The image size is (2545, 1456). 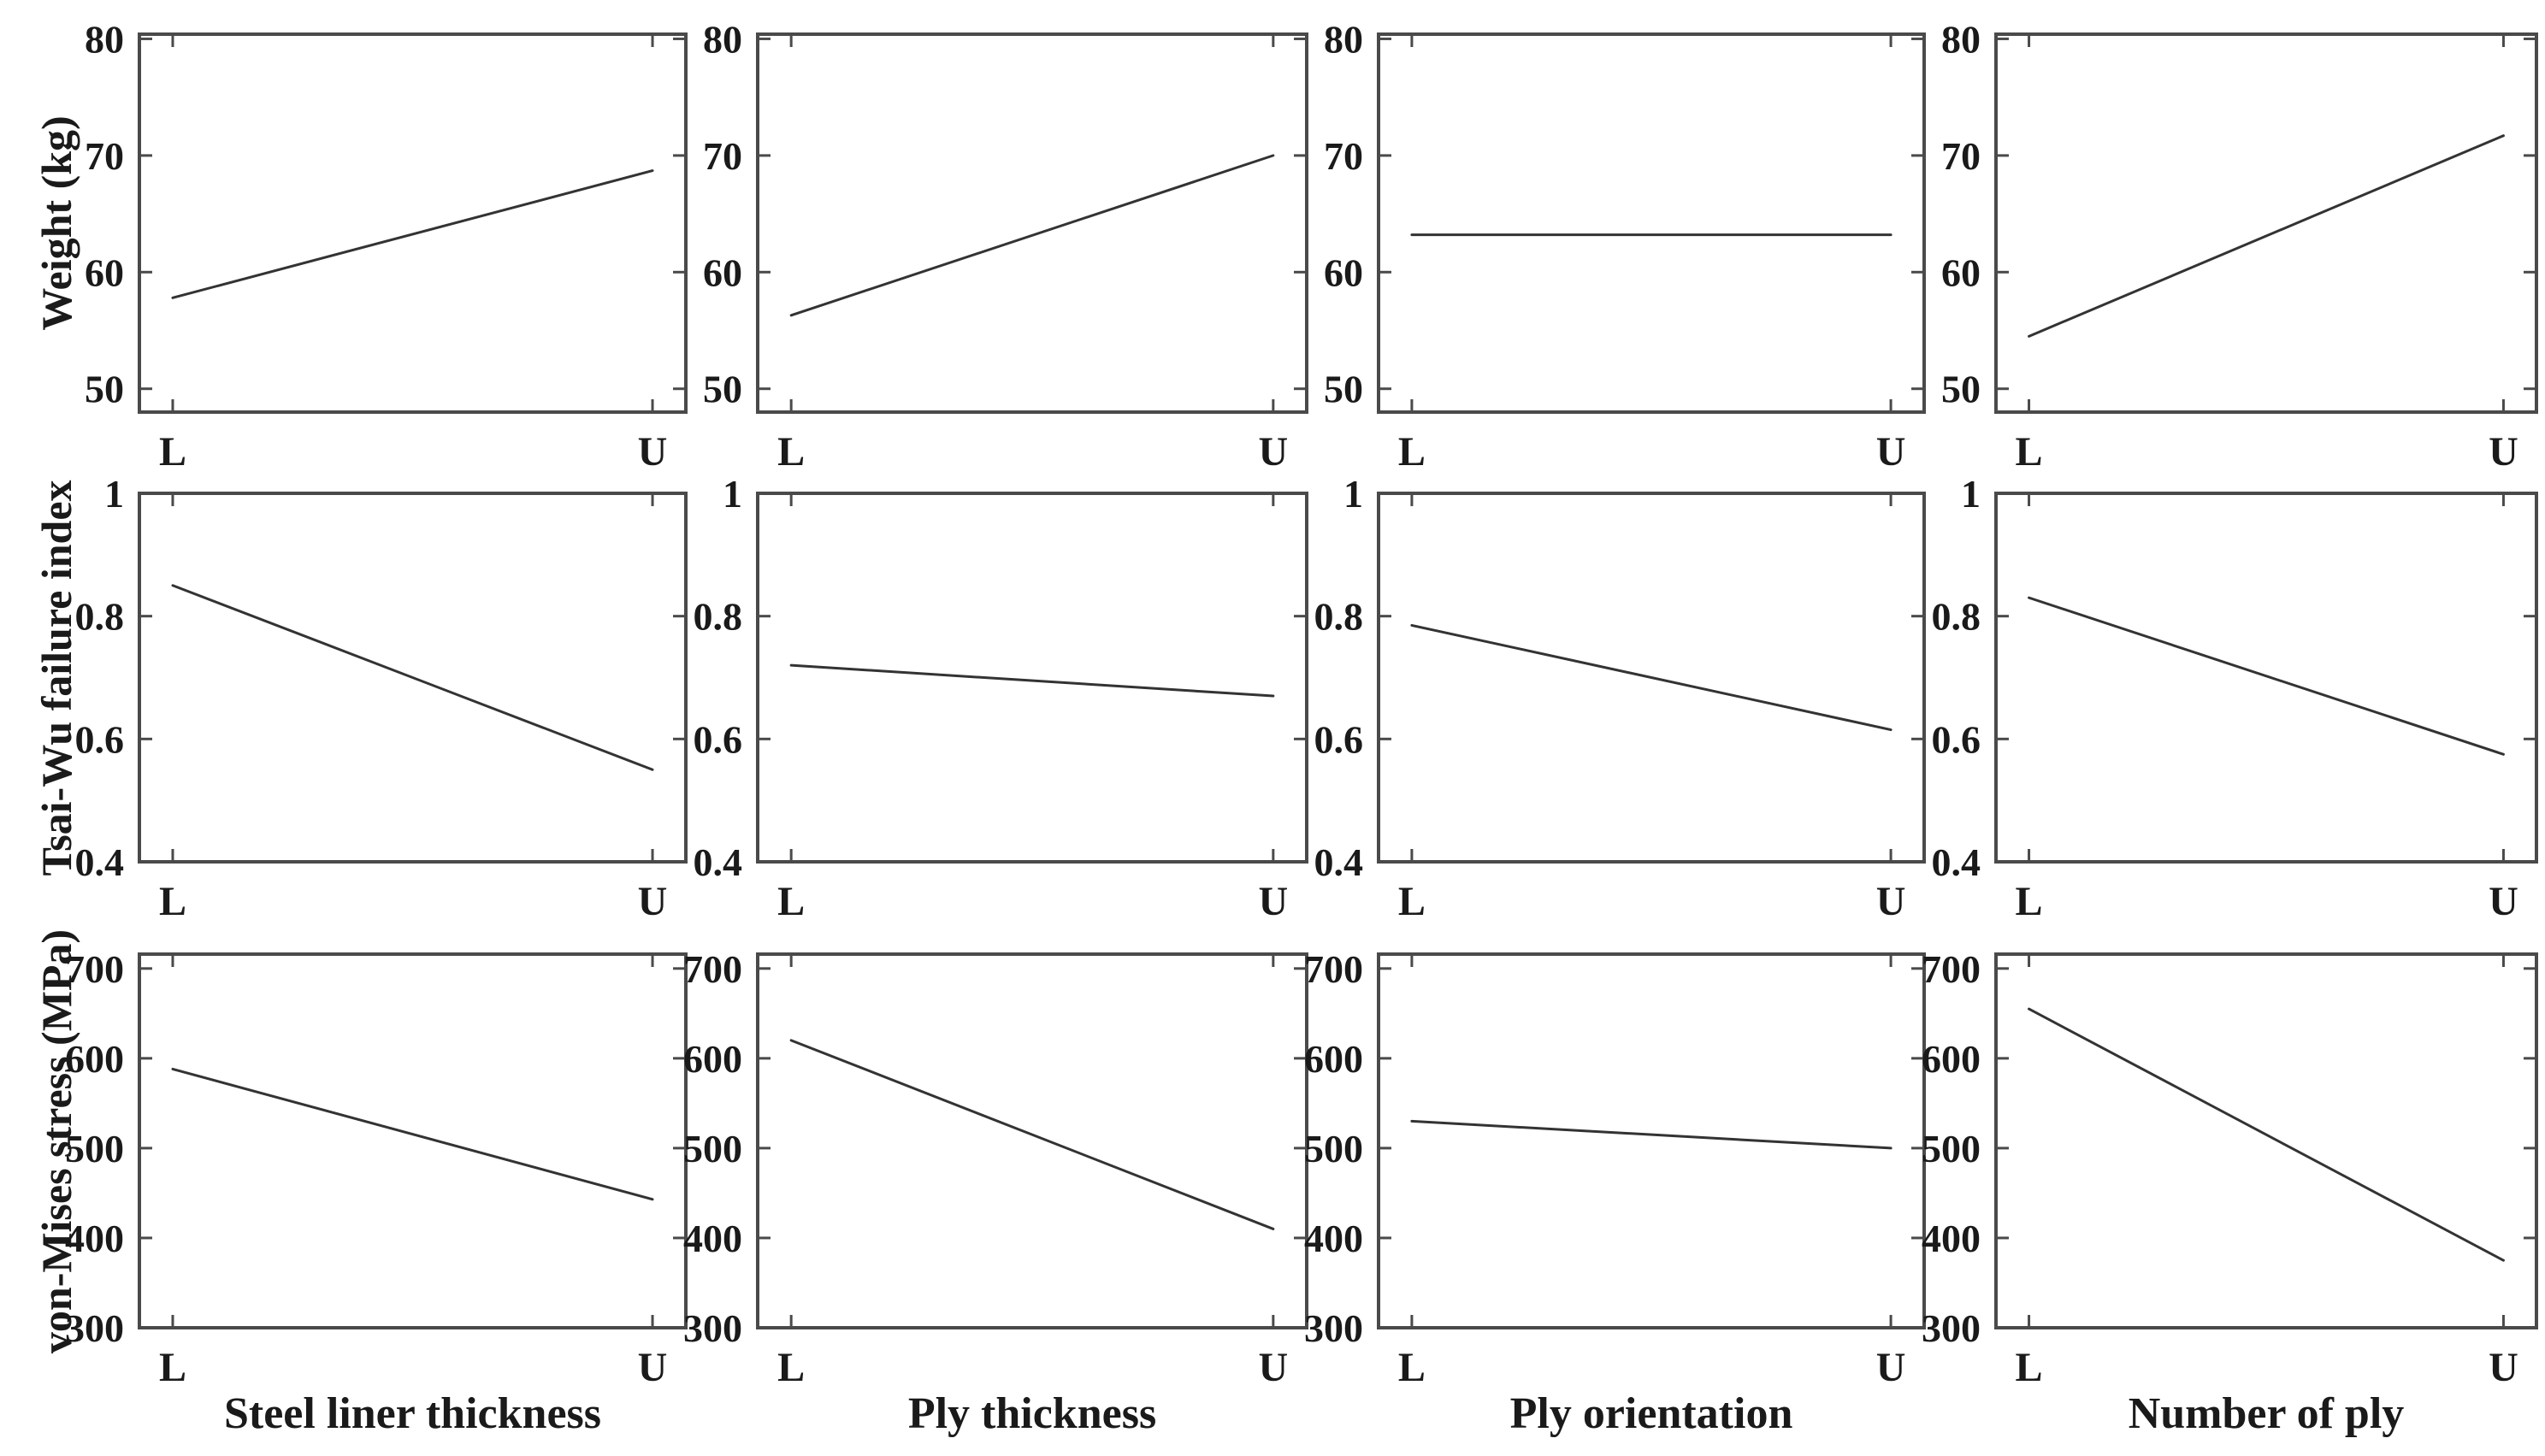 I want to click on subplot-r1c4: 50 60 70 80 L U, so click(x=2239, y=246).